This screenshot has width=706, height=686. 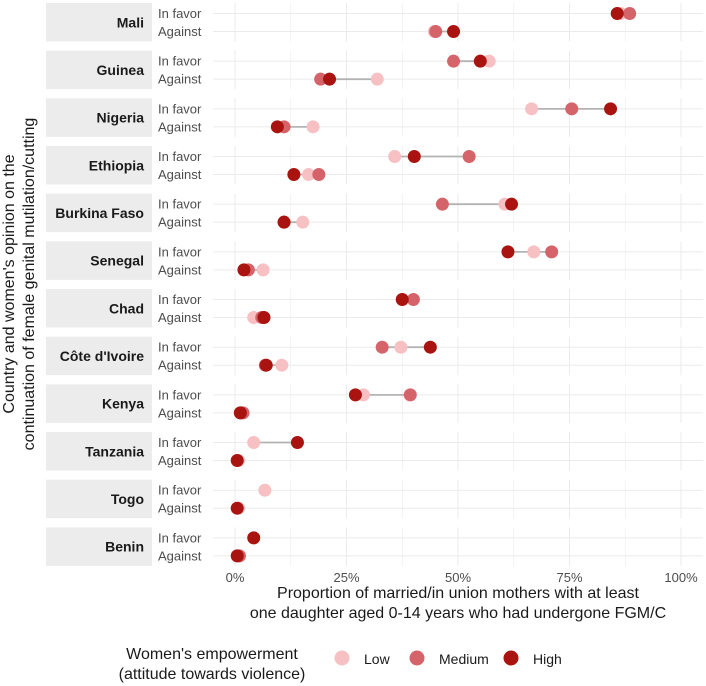 What do you see at coordinates (454, 61) in the screenshot?
I see `point-guinea-in-favor-medium` at bounding box center [454, 61].